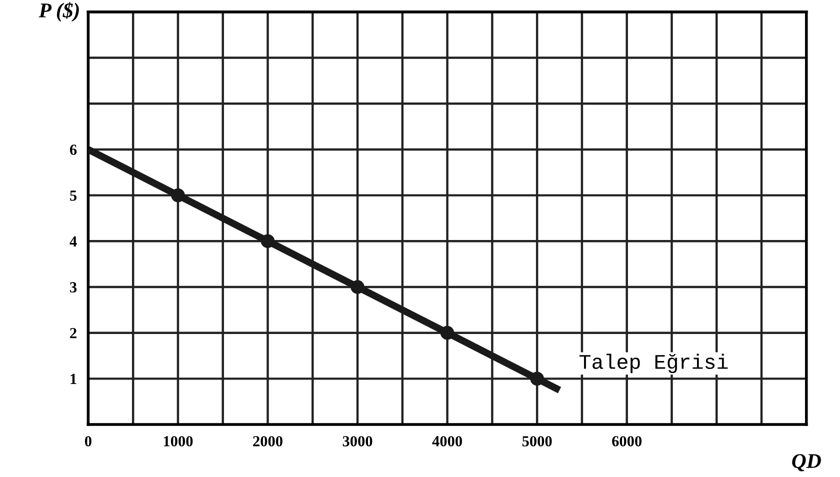  I want to click on x-tick-label: 5000, so click(537, 441).